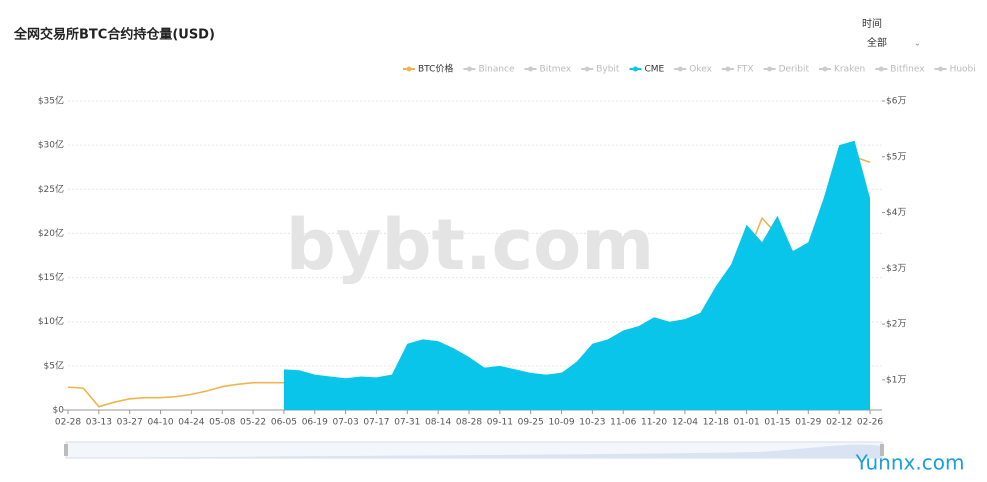  Describe the element at coordinates (68, 423) in the screenshot. I see `x-tick-label: 02-28` at that location.